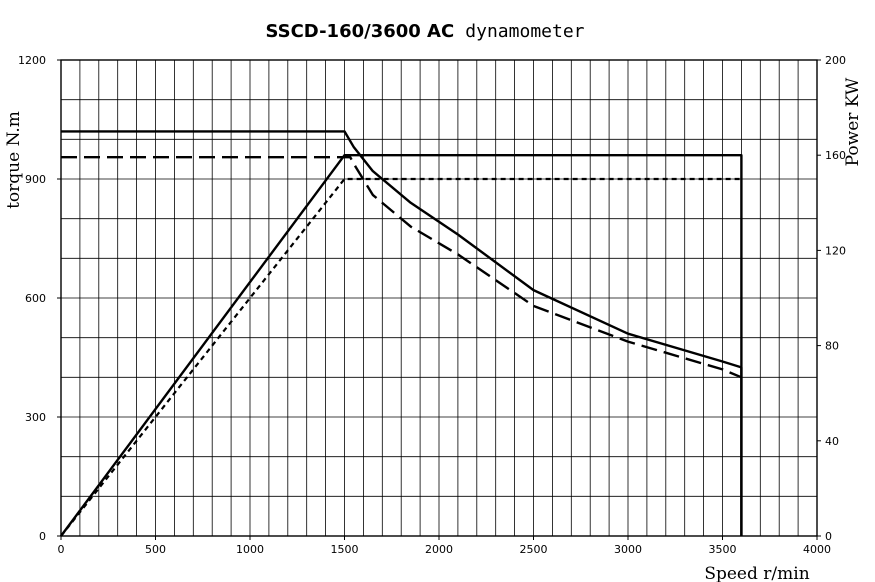  I want to click on y-right-tick-label: 200, so click(835, 60).